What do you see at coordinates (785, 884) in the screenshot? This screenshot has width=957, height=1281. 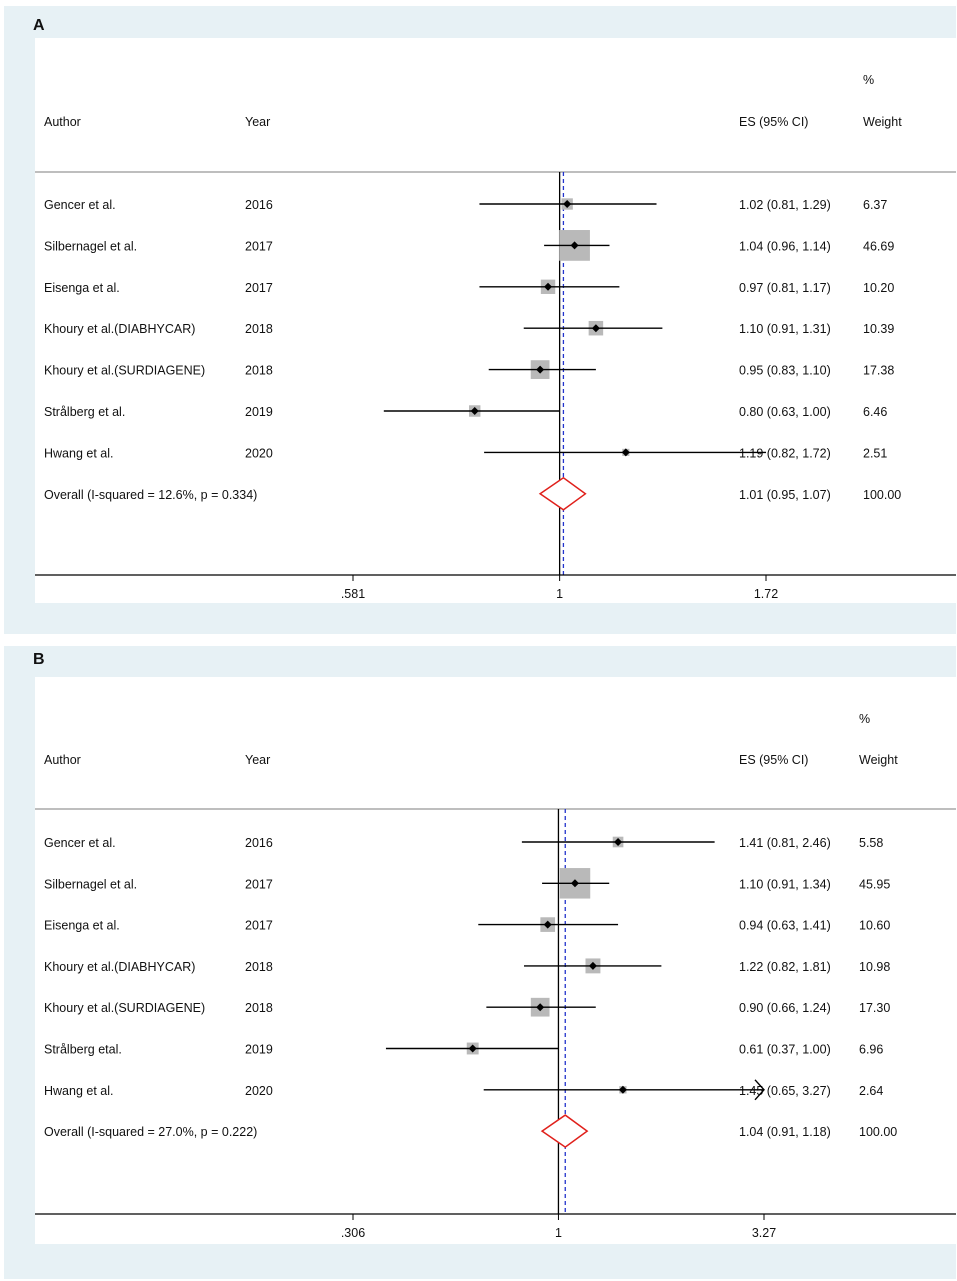 I see `study-es-ci: 1.10 (0.91, 1.34)` at bounding box center [785, 884].